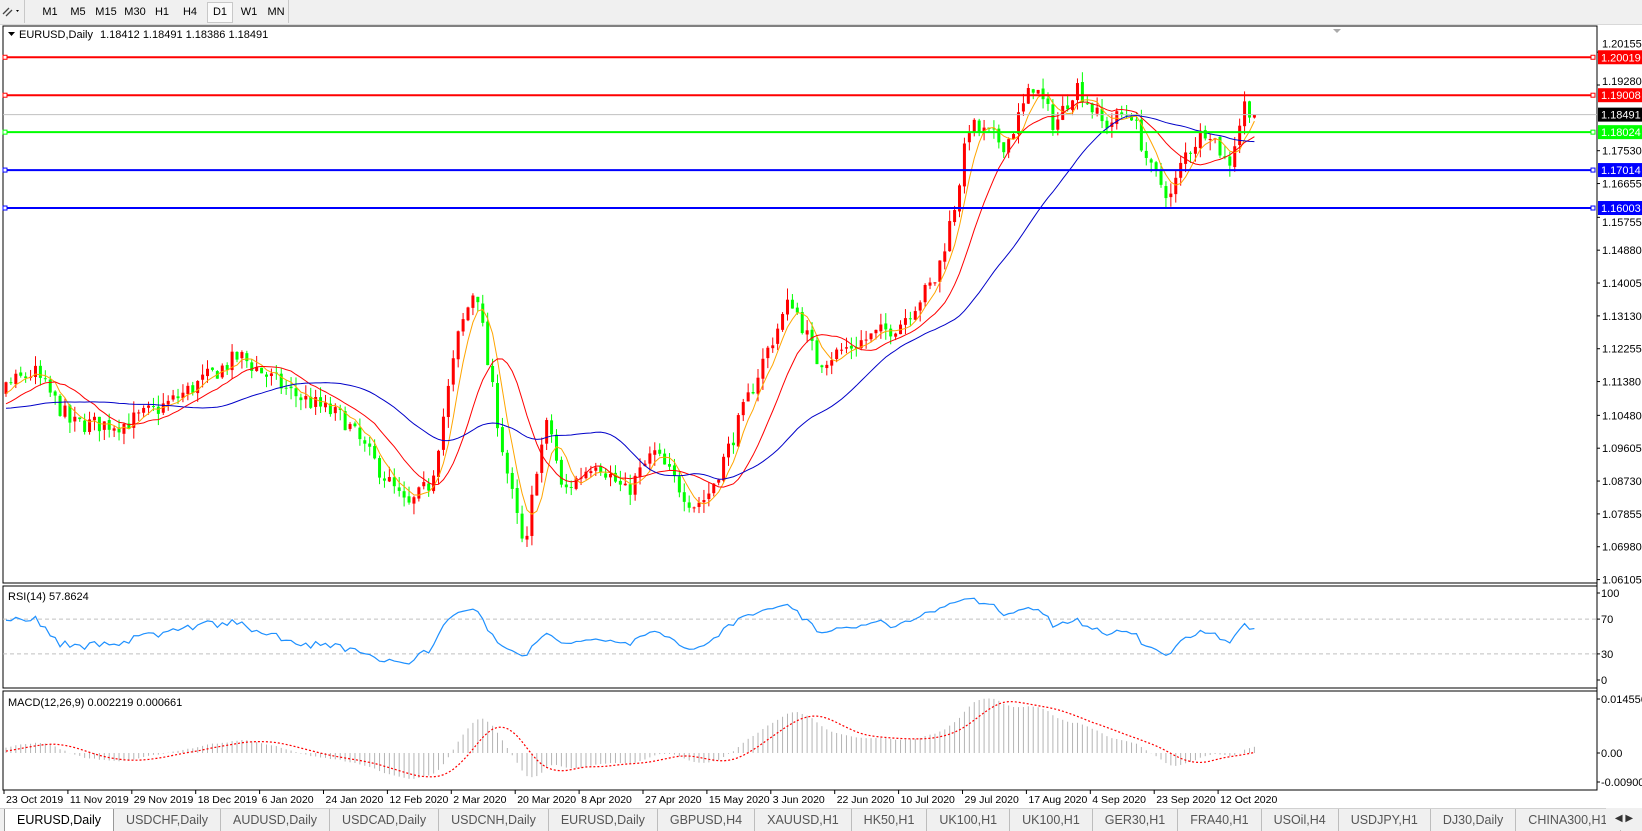 The width and height of the screenshot is (1642, 831). I want to click on chart-tab: HK50,H1, so click(890, 820).